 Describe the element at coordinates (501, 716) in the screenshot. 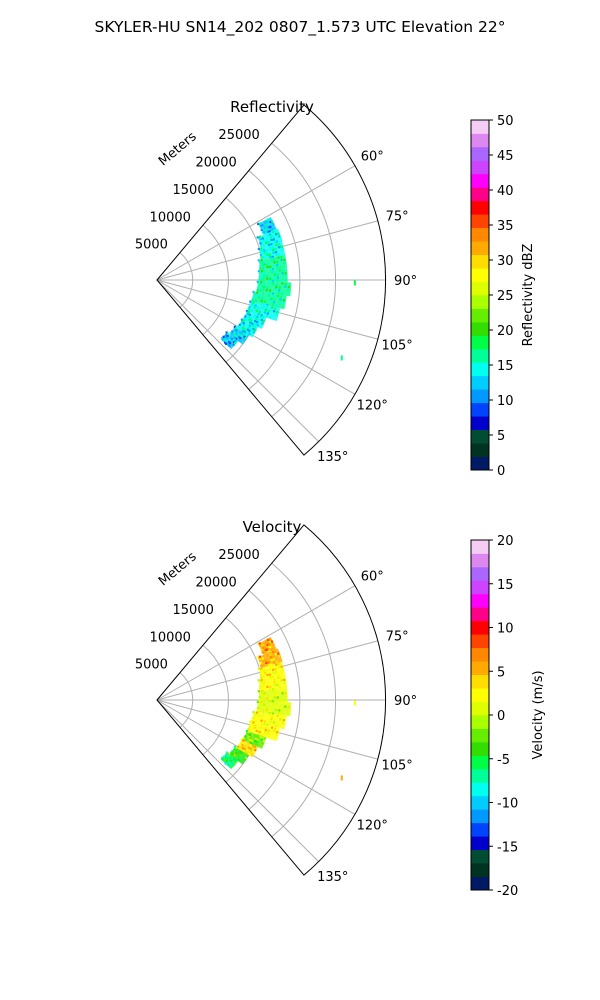

I see `colorbar-tick-label: 0` at that location.